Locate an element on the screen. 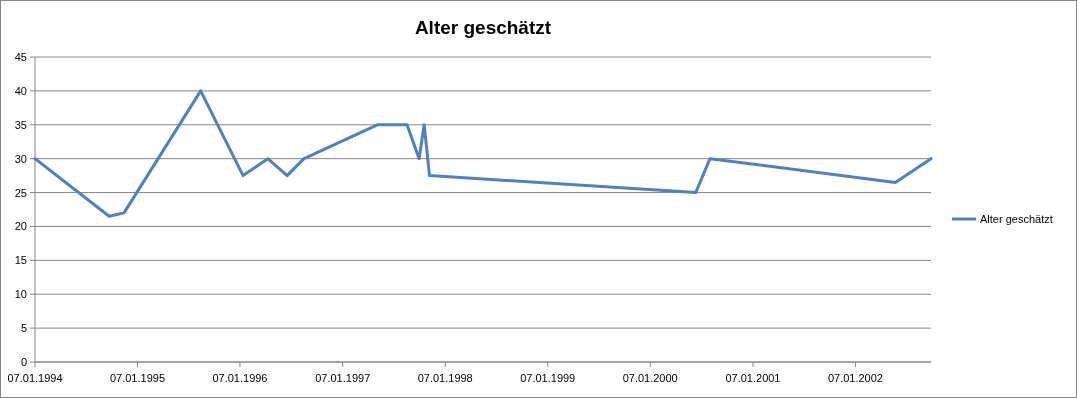 The image size is (1077, 398). x-tick-label: 07.01.2002 is located at coordinates (855, 378).